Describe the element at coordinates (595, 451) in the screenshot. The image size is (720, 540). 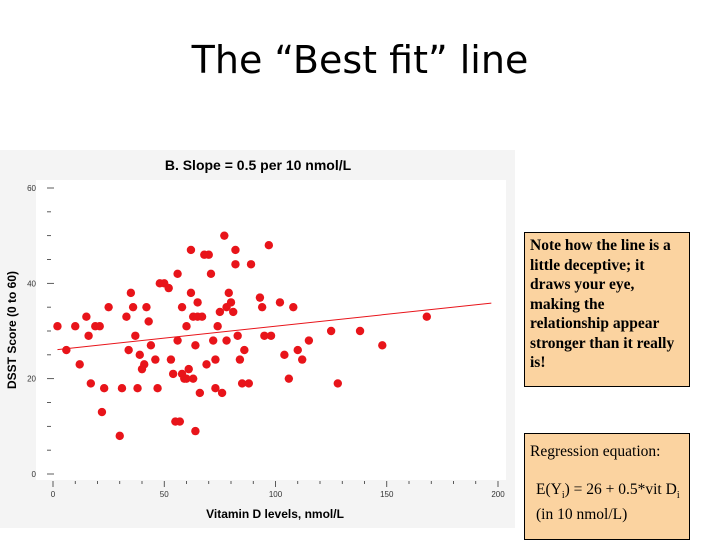
I see `regression-heading: Regression equation:` at that location.